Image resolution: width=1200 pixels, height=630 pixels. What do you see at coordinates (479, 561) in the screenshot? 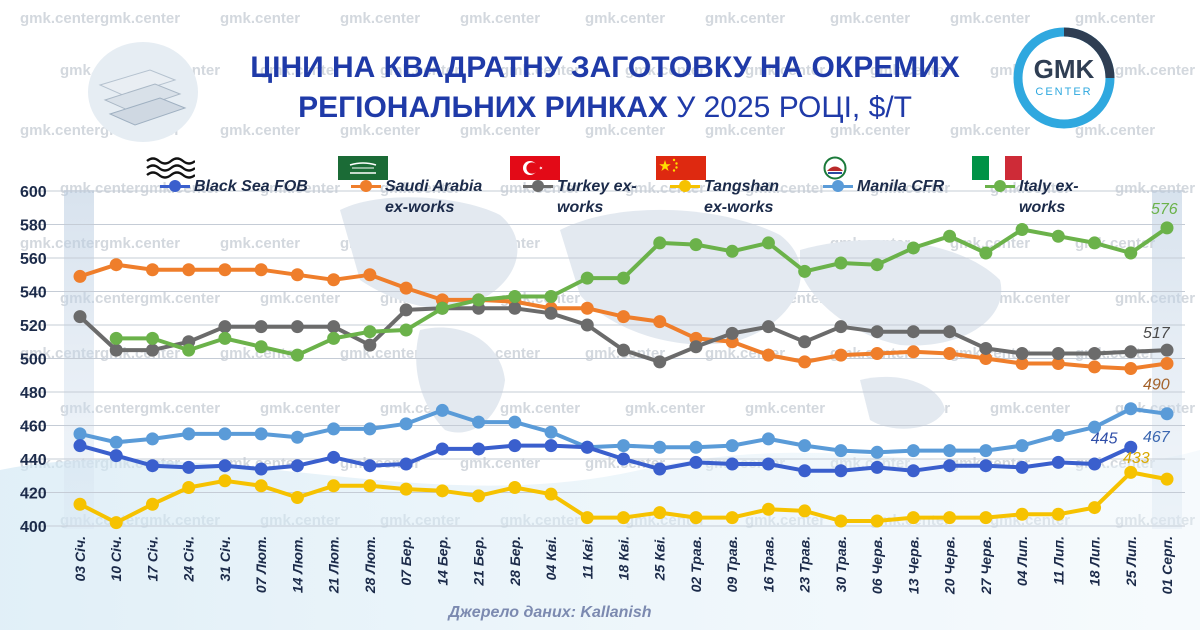
I see `x-tick-label: 21 Бер.` at bounding box center [479, 561].